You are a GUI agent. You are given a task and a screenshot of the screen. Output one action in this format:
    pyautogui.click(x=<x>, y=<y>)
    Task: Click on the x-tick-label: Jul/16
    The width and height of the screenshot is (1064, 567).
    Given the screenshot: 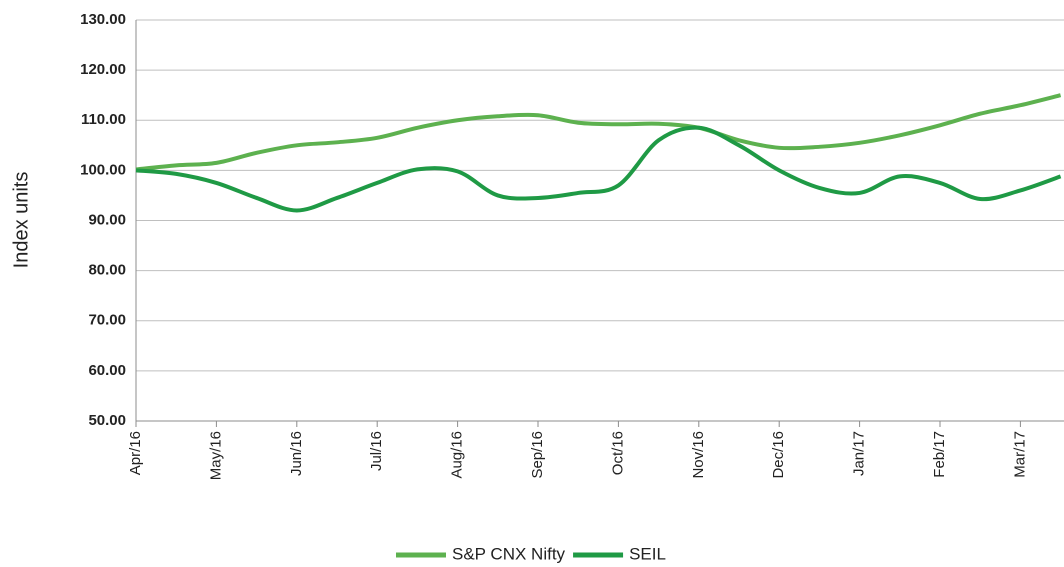 What is the action you would take?
    pyautogui.click(x=376, y=451)
    